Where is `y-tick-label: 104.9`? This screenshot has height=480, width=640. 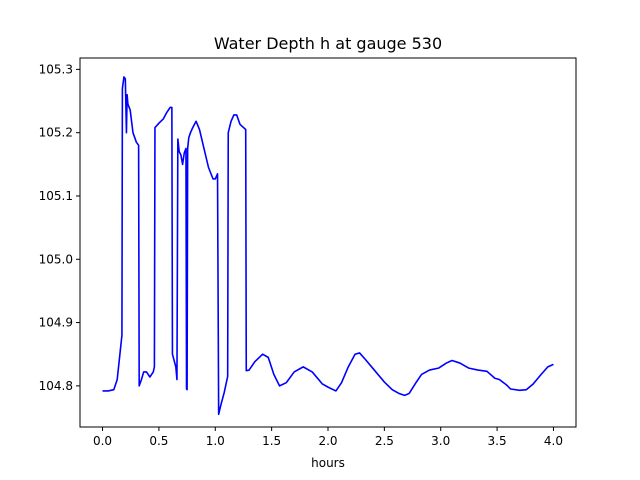
y-tick-label: 104.9 is located at coordinates (56, 323).